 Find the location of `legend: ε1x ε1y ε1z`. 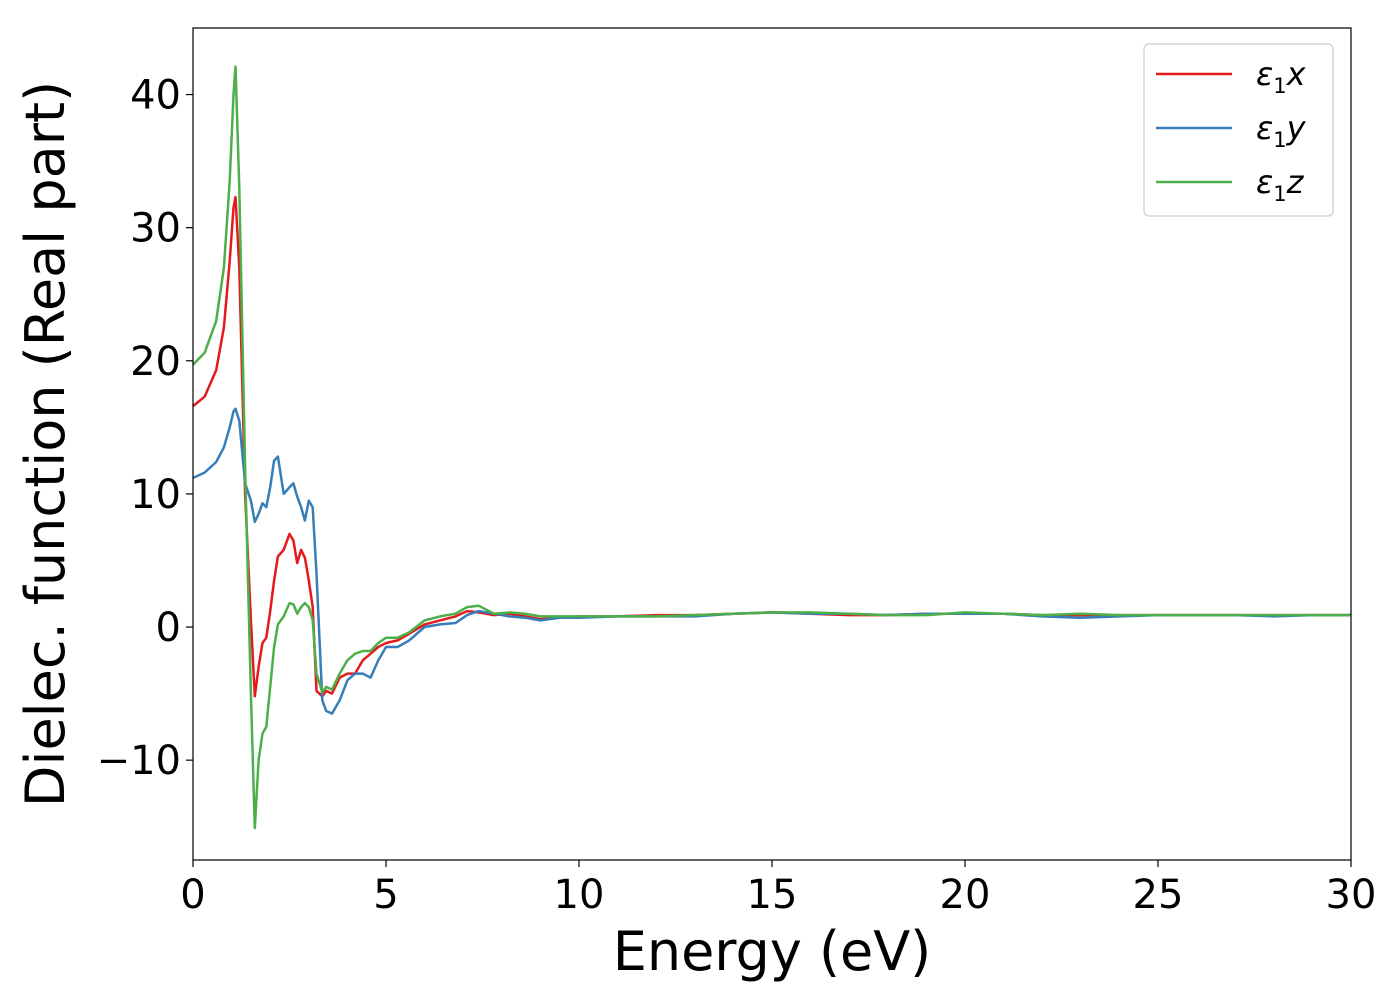

legend: ε1x ε1y ε1z is located at coordinates (1238, 130).